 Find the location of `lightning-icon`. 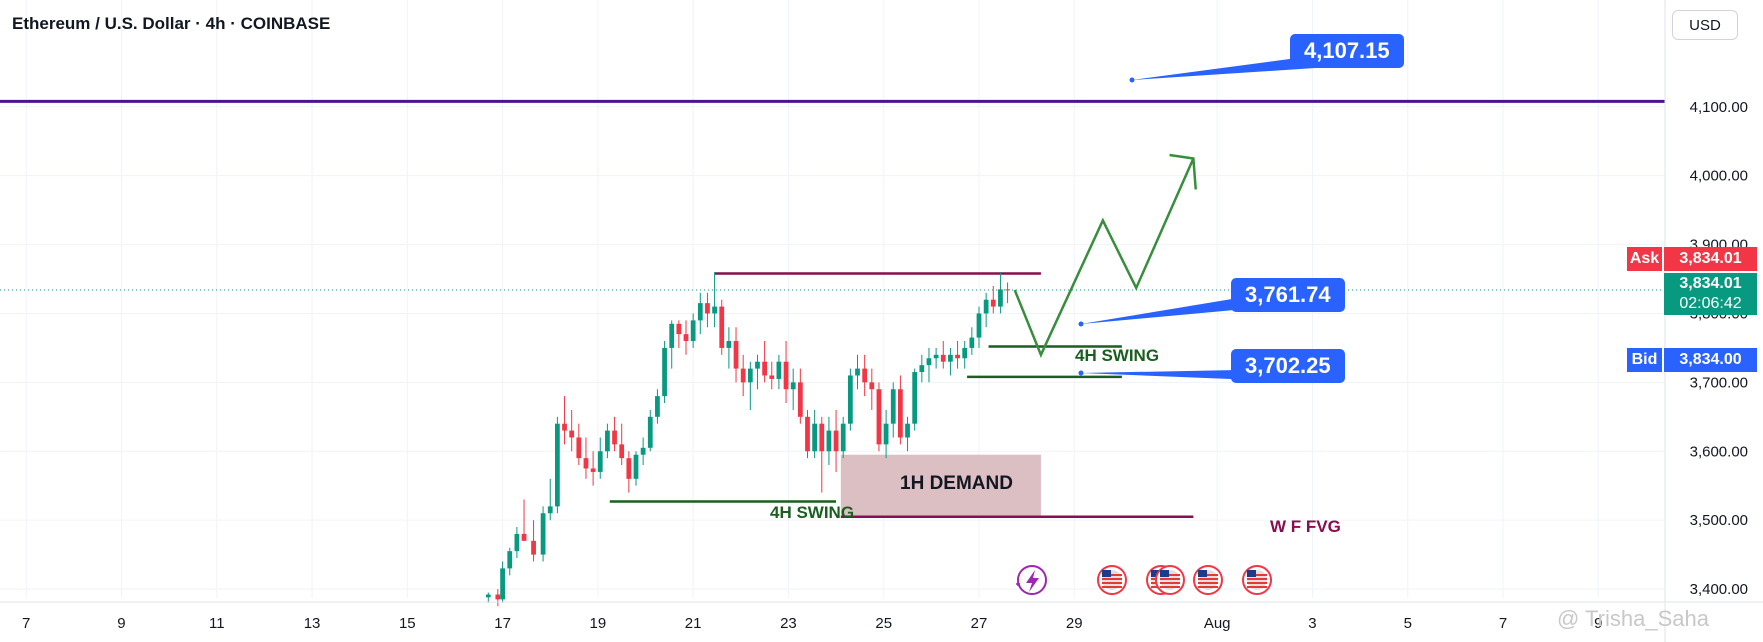

lightning-icon is located at coordinates (1031, 580).